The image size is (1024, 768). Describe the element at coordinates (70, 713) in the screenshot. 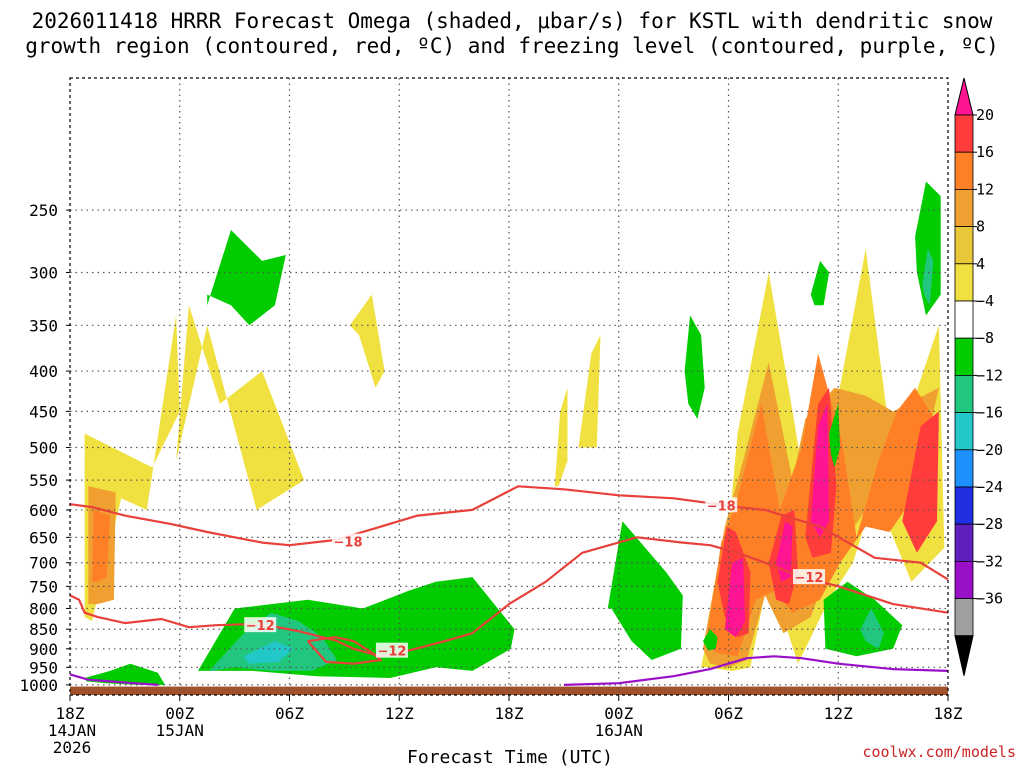

I see `x-tick-label-0-0: 18Z` at that location.